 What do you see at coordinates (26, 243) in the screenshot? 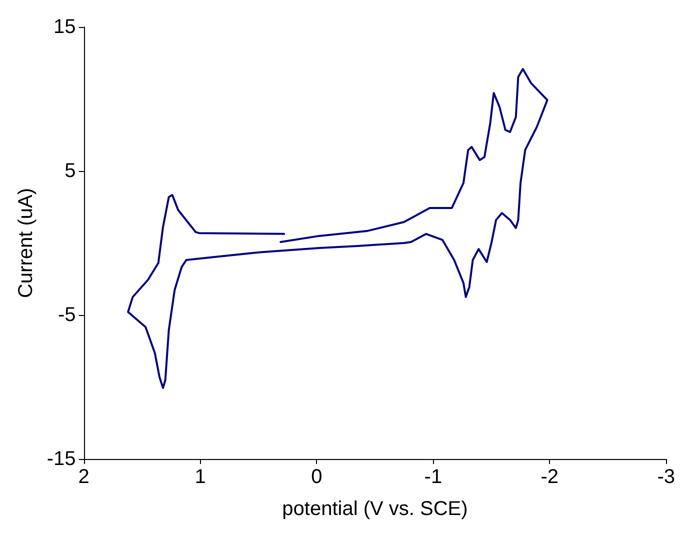
I see `y-axis-title: Current (uA)` at bounding box center [26, 243].